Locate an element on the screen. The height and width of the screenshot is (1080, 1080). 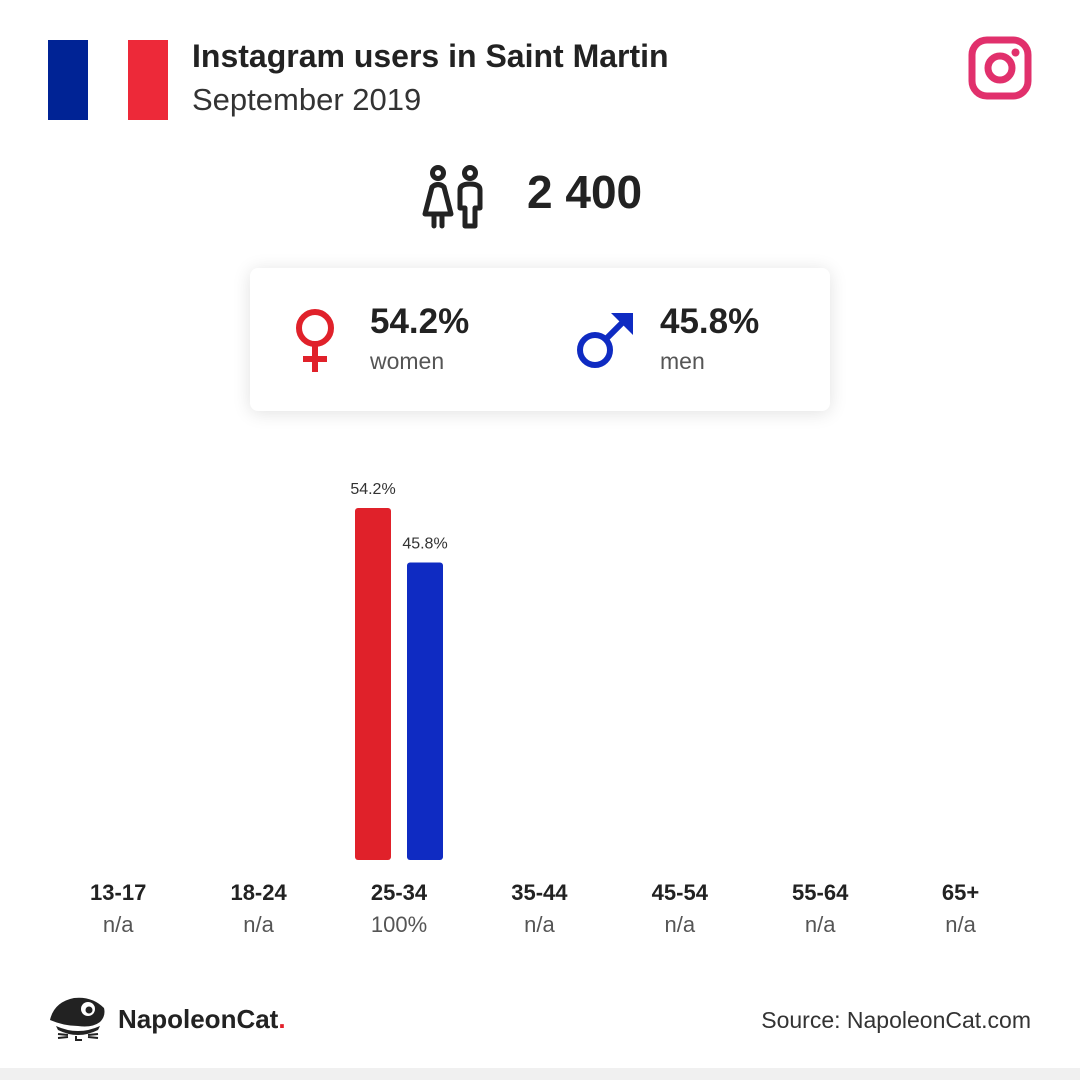
age-category-label: 45-54 is located at coordinates (680, 892).